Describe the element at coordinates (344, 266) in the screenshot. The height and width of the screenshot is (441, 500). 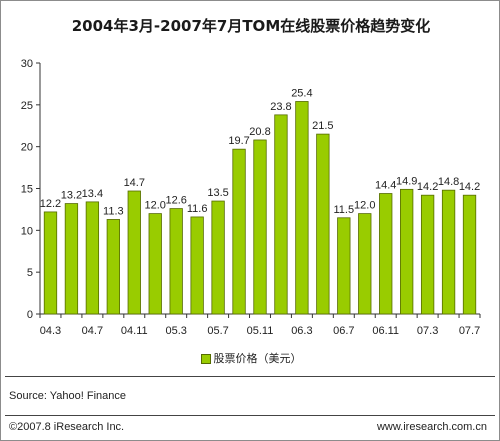
I see `bar-06.7` at that location.